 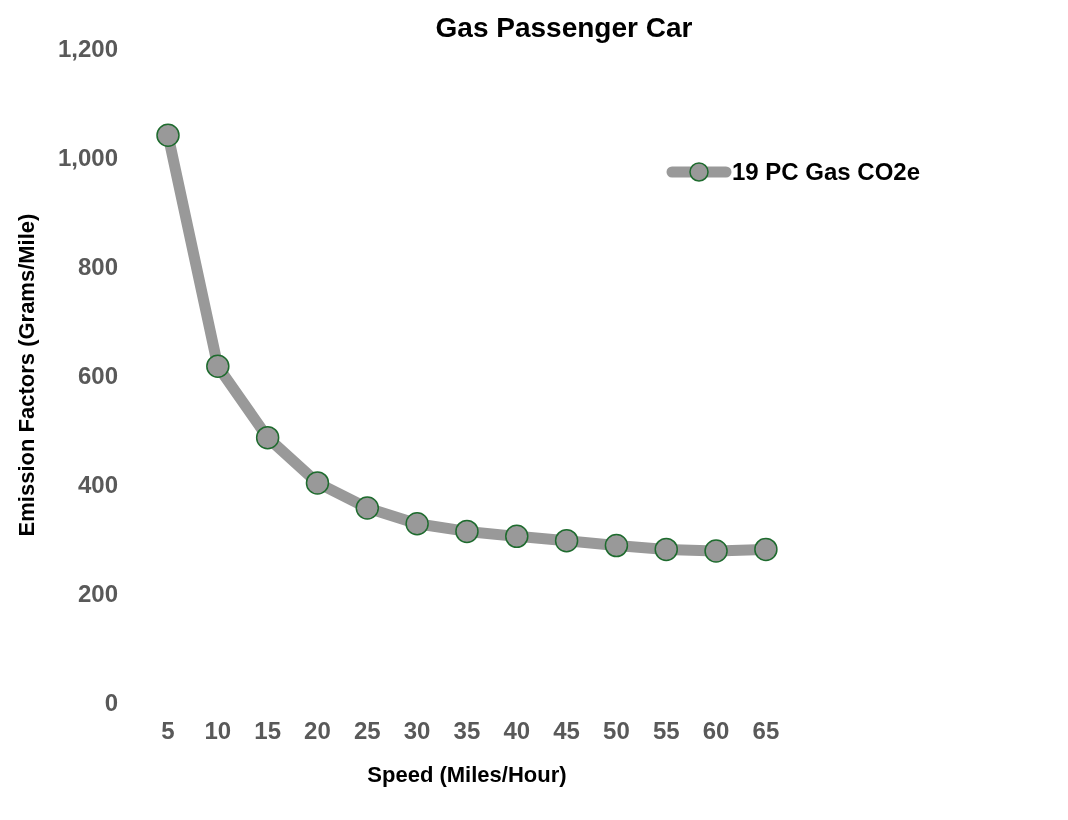 What do you see at coordinates (97, 266) in the screenshot?
I see `y-tick-label: 800` at bounding box center [97, 266].